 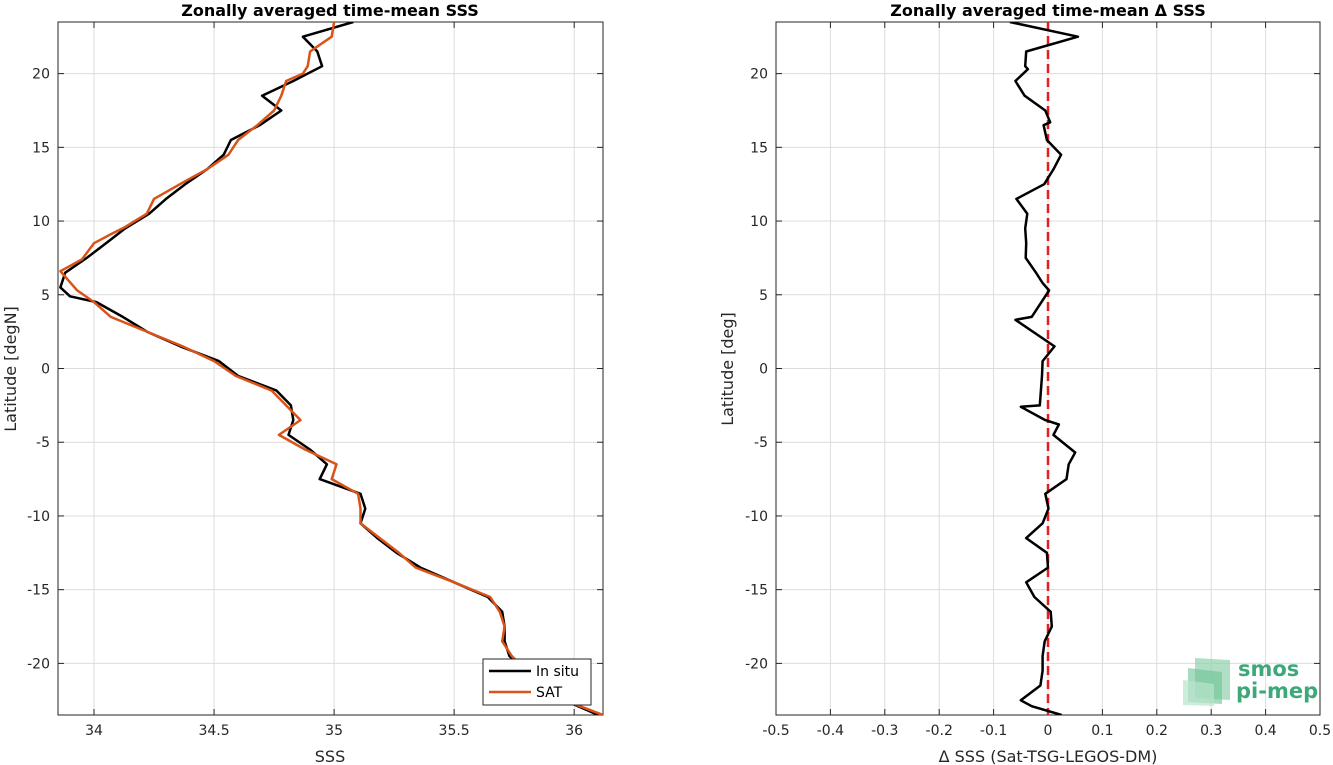 I want to click on right-x-tick-label: 0.1, so click(x=1102, y=731).